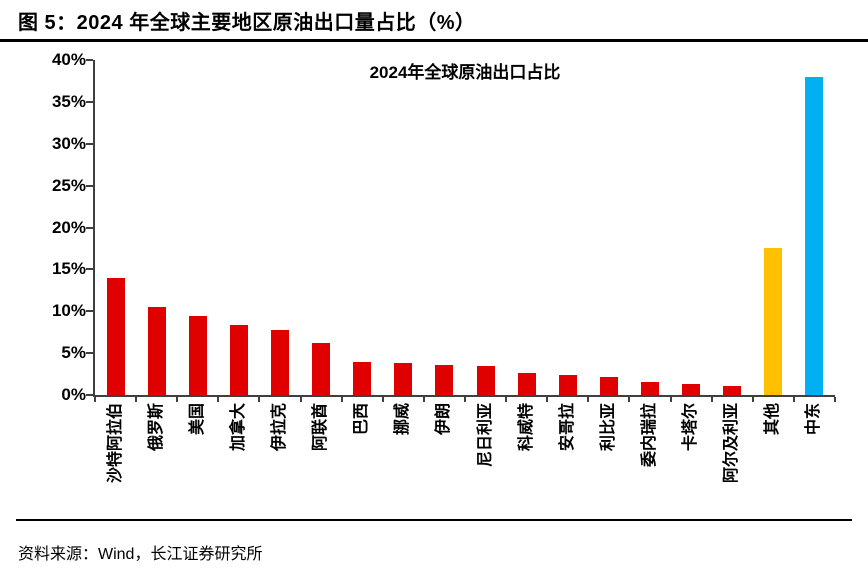  What do you see at coordinates (434, 40) in the screenshot?
I see `title-divider` at bounding box center [434, 40].